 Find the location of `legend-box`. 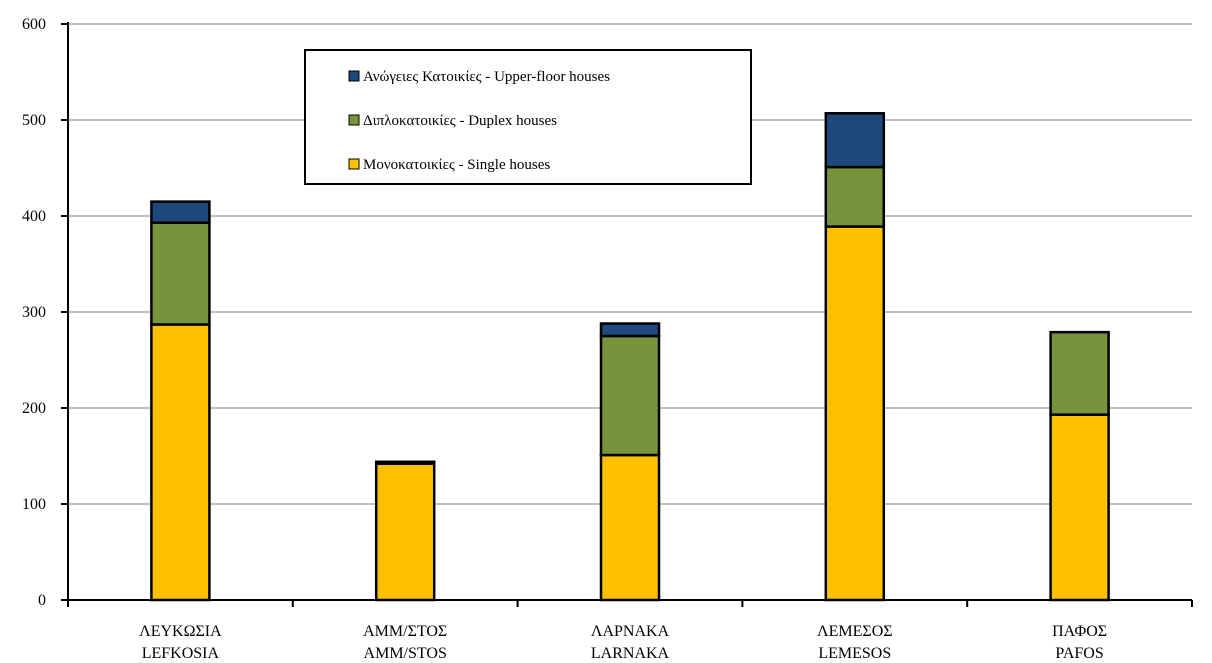

legend-box is located at coordinates (528, 117).